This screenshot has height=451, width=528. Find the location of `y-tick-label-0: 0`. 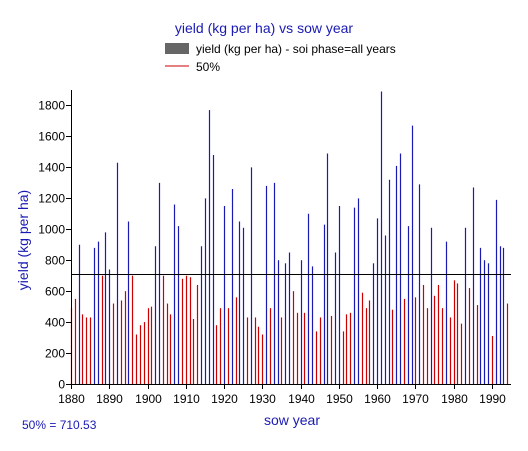

y-tick-label-0: 0 is located at coordinates (61, 385).